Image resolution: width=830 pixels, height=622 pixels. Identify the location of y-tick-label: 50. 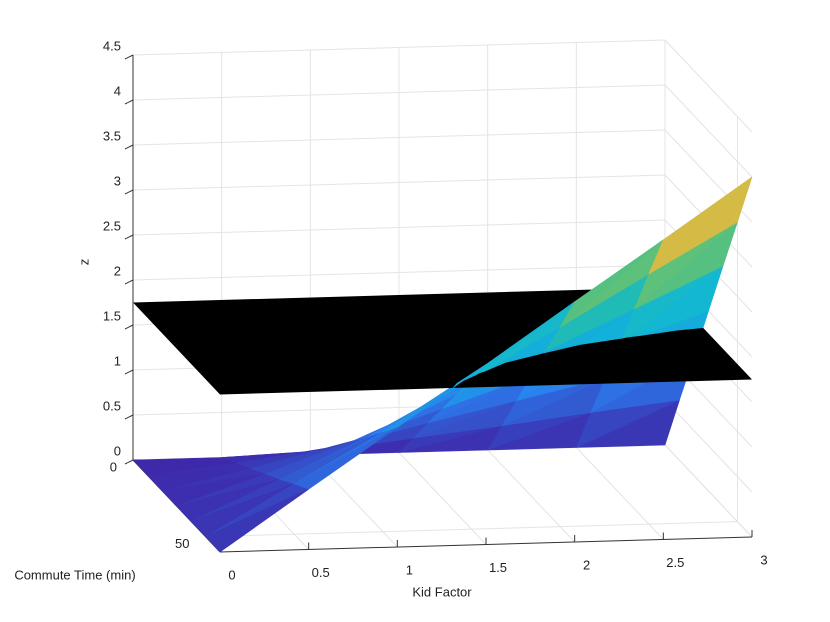
(182, 543).